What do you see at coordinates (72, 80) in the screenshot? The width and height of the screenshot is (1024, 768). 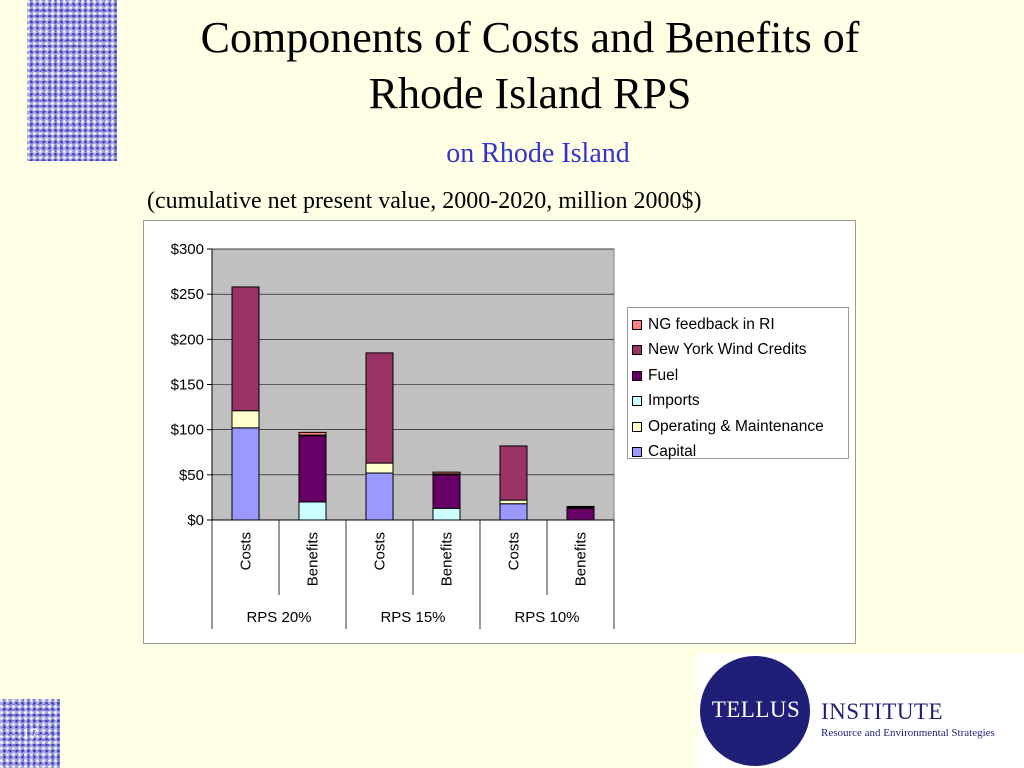 I see `decorative-pattern-top` at bounding box center [72, 80].